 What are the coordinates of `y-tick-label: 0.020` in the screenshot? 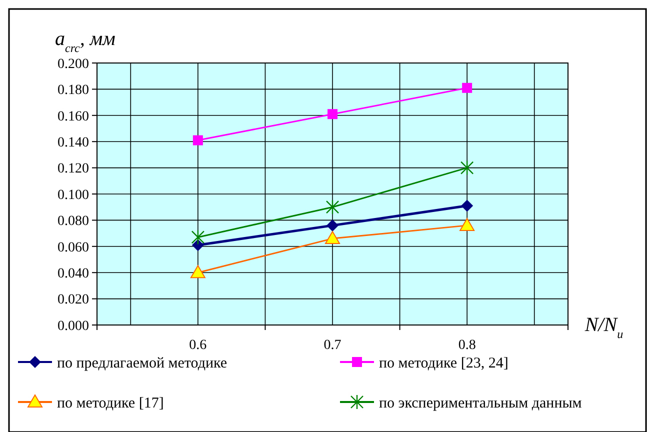 It's located at (73, 300).